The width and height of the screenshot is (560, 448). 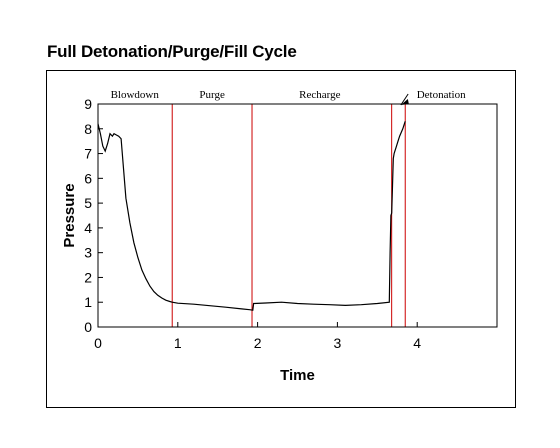 I want to click on y-tick-label-3: 3, so click(x=88, y=253).